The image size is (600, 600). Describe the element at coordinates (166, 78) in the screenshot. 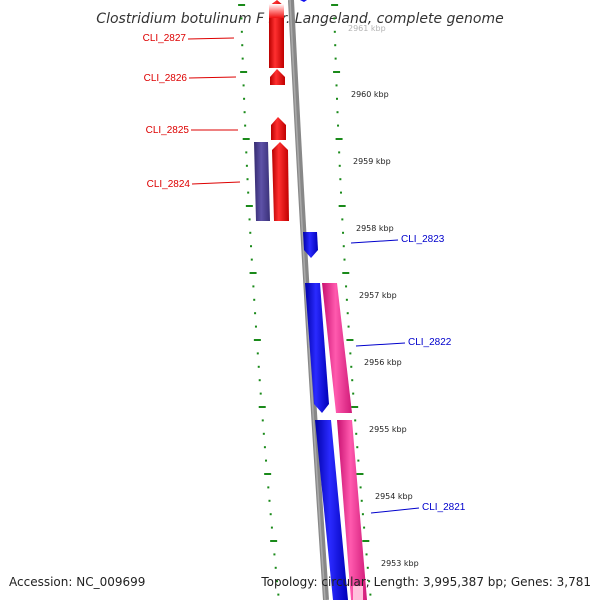

I see `label-cli-2826: CLI_2826` at that location.